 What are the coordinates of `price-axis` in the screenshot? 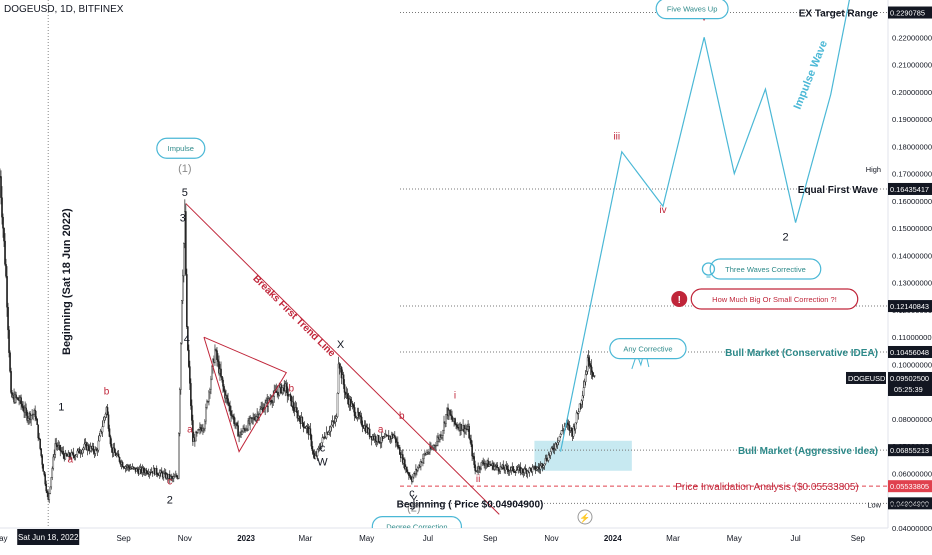 It's located at (910, 275).